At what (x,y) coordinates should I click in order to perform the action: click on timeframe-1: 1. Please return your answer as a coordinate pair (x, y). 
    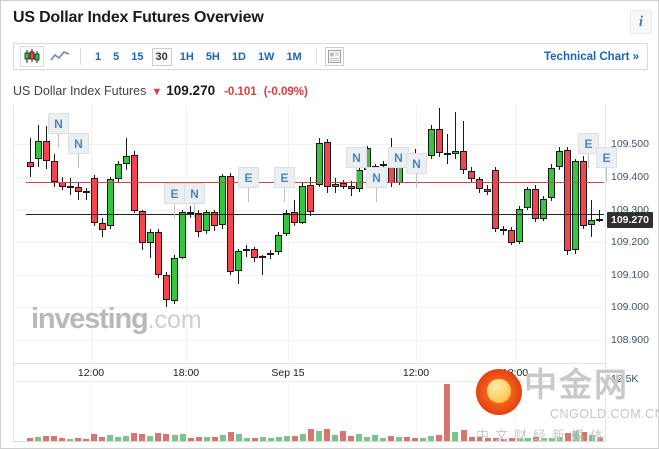
    Looking at the image, I should click on (98, 56).